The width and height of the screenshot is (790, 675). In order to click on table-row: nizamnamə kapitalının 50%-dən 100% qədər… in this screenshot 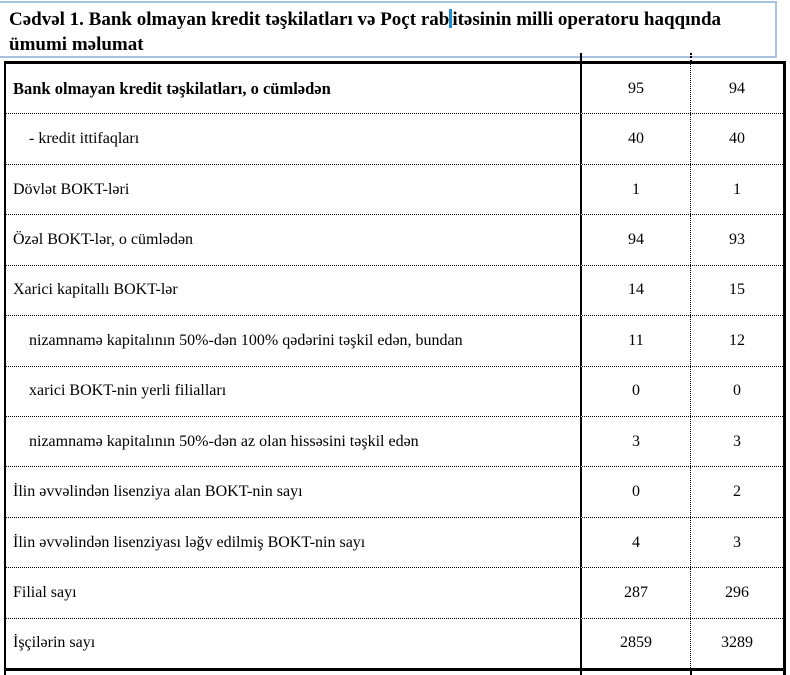, I will do `click(394, 341)`.